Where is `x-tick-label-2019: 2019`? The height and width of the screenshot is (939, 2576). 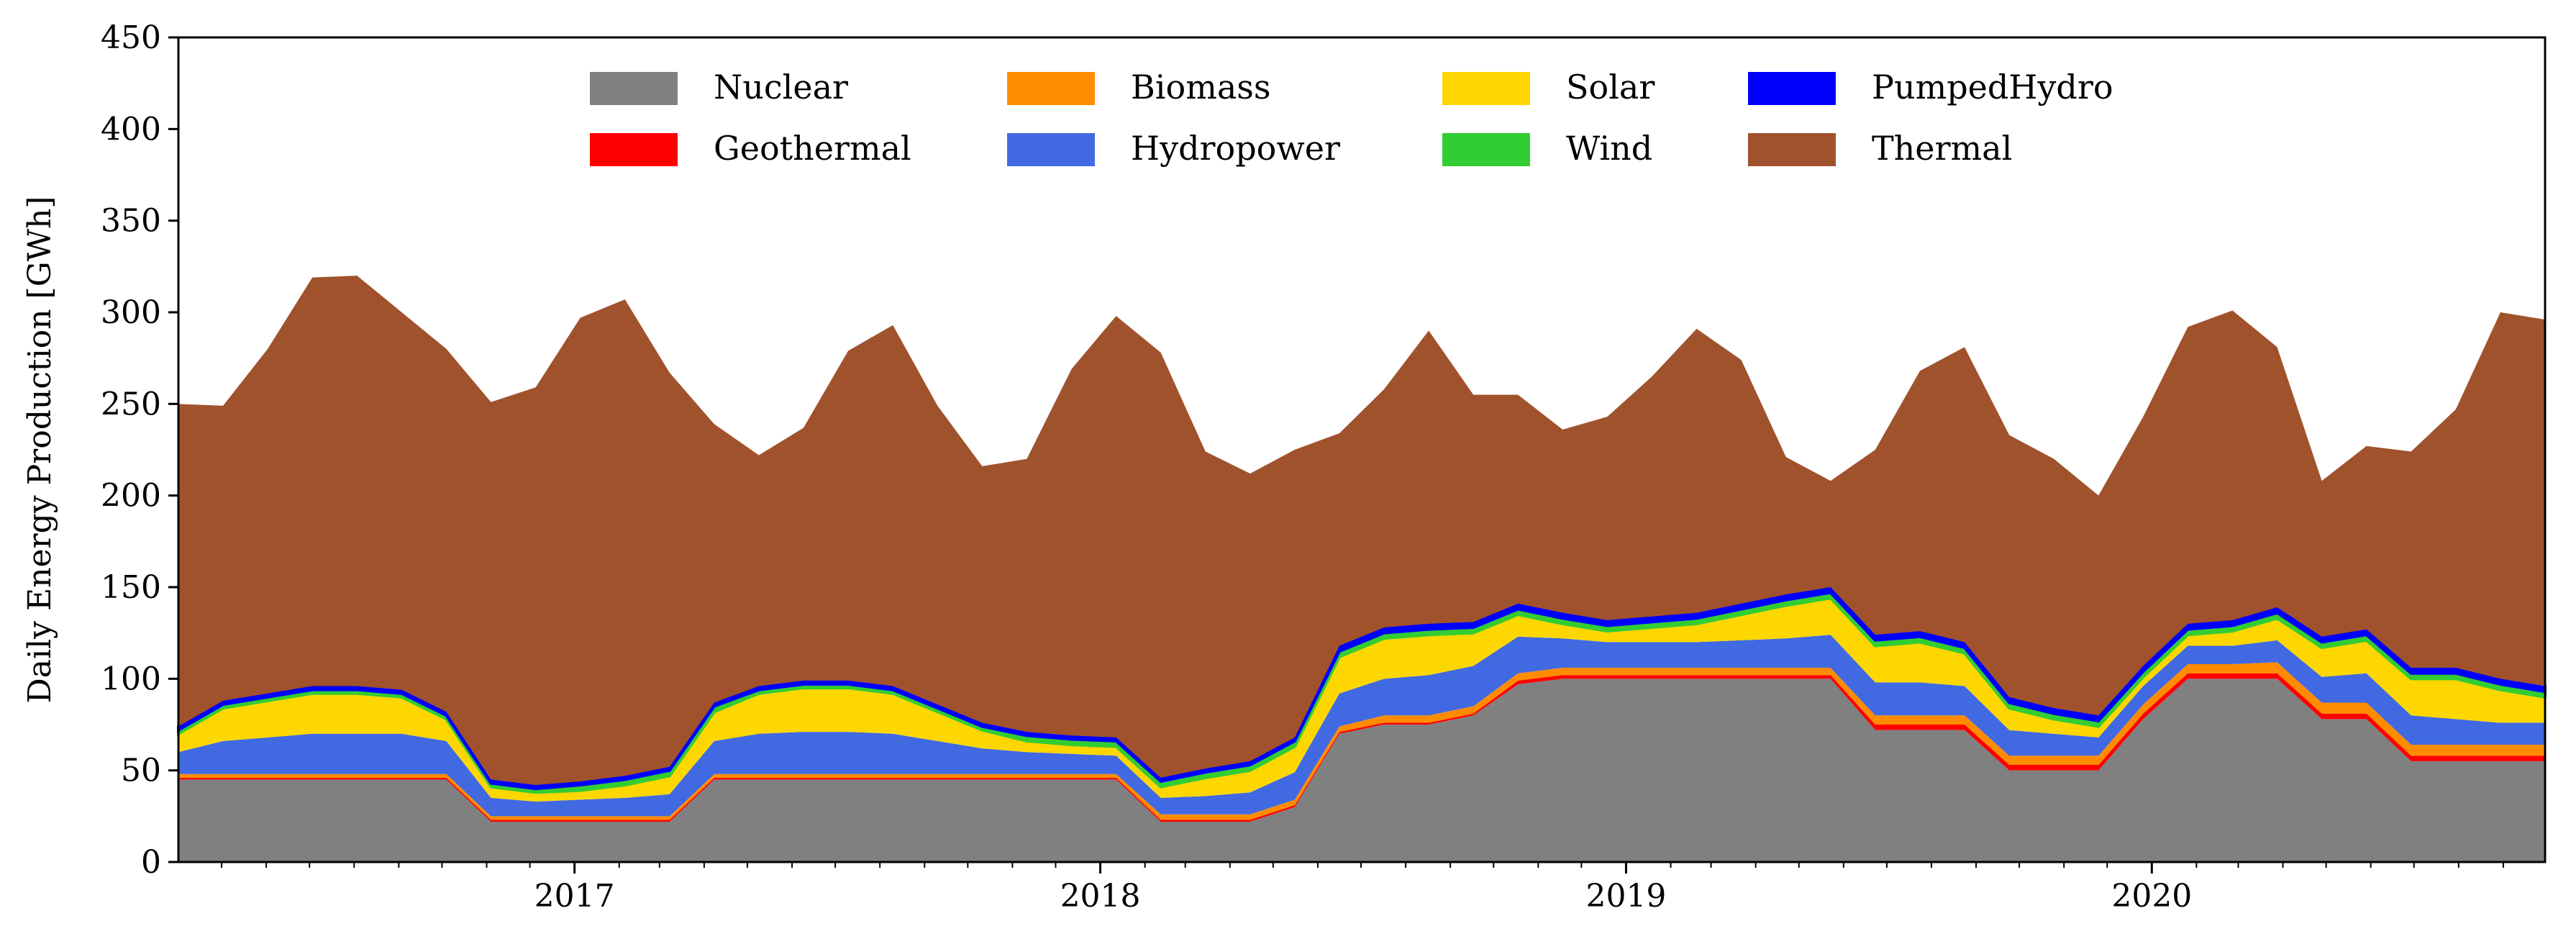
x-tick-label-2019: 2019 is located at coordinates (1625, 896).